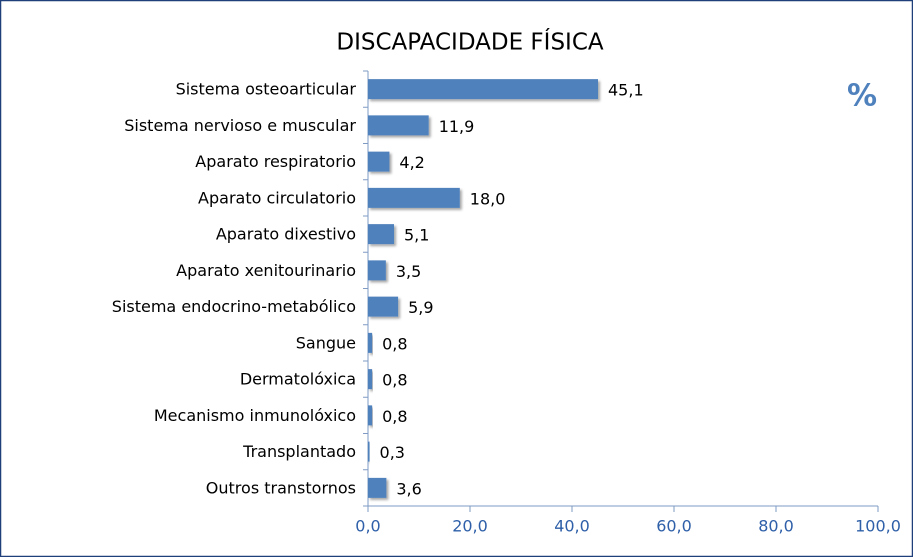  I want to click on chart-title: DISCAPACIDADE FÍSICA, so click(470, 42).